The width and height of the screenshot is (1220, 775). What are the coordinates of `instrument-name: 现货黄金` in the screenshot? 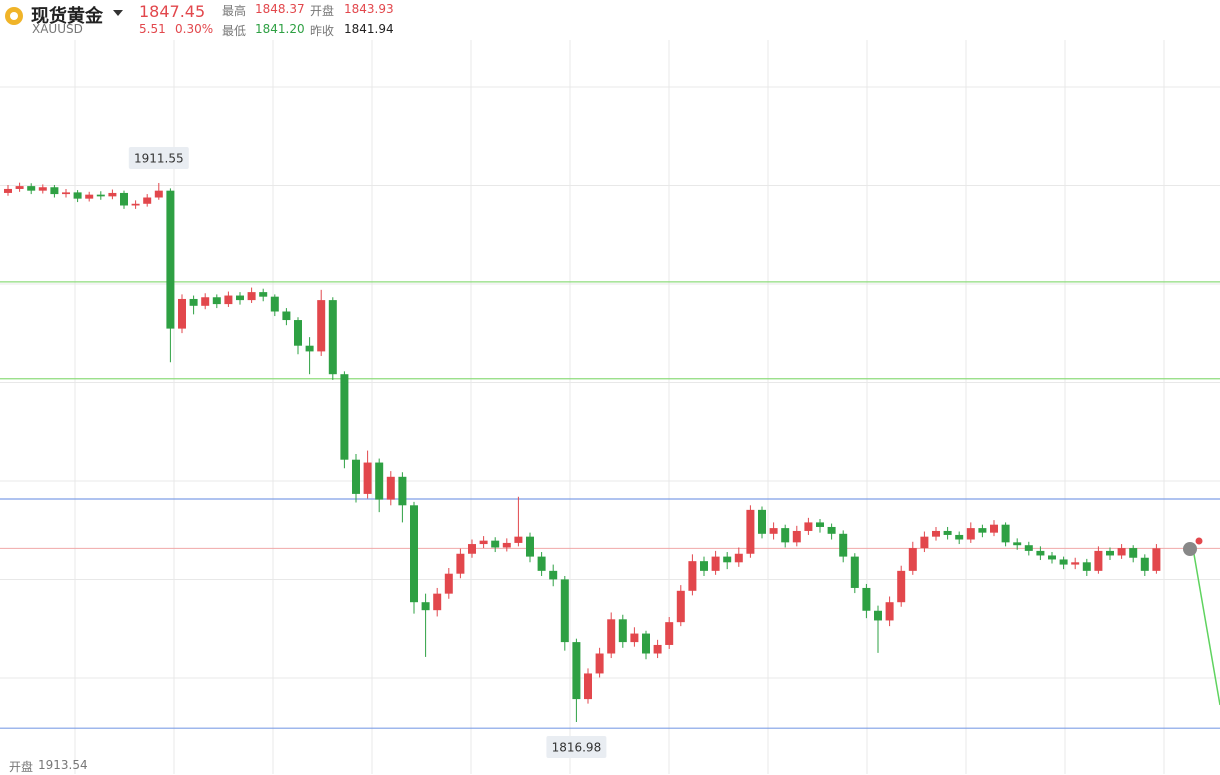 It's located at (67, 16).